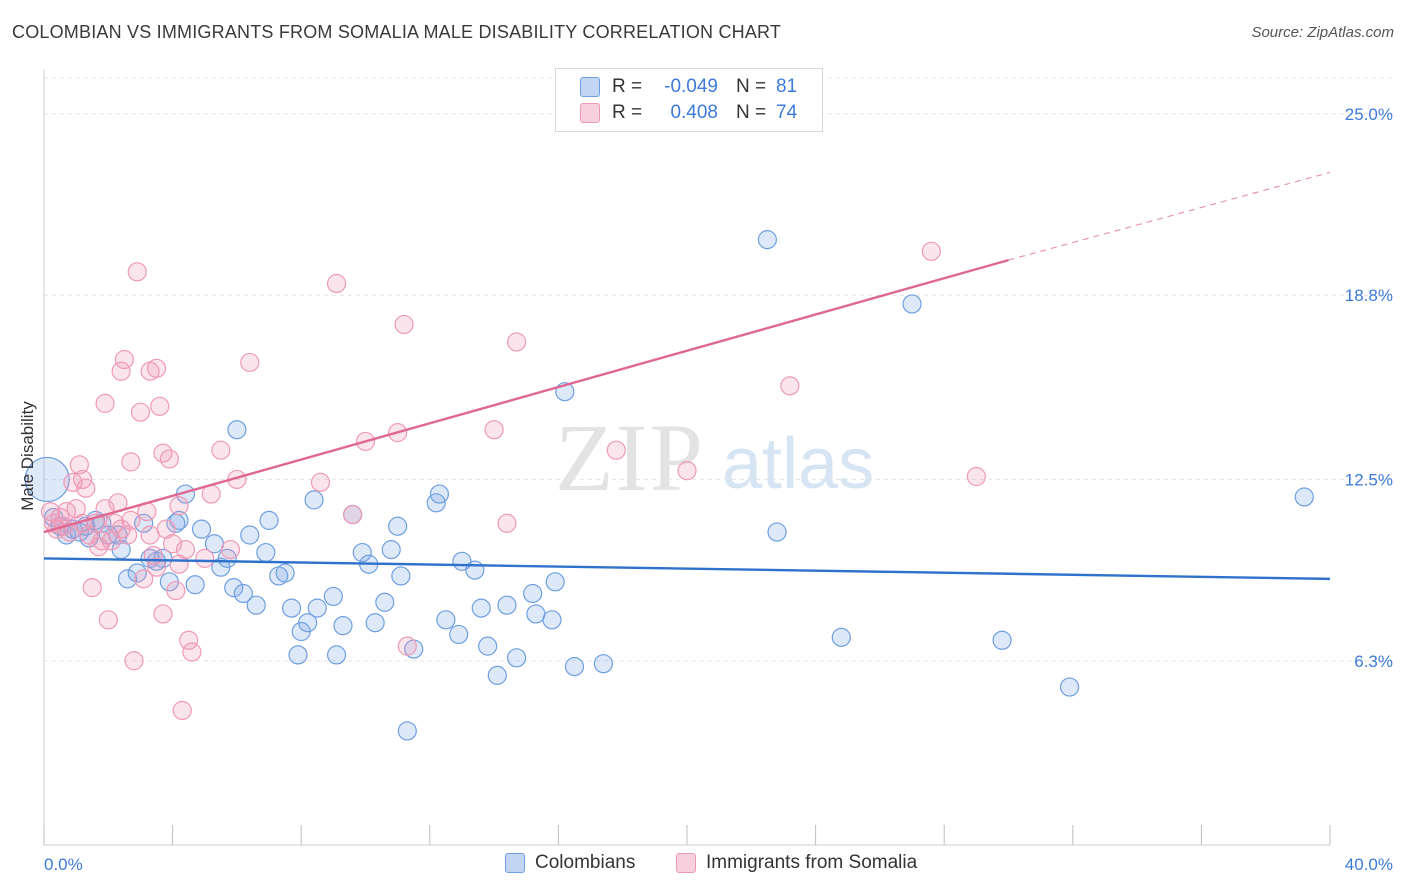  Describe the element at coordinates (691, 86) in the screenshot. I see `r-value: -0.049` at that location.